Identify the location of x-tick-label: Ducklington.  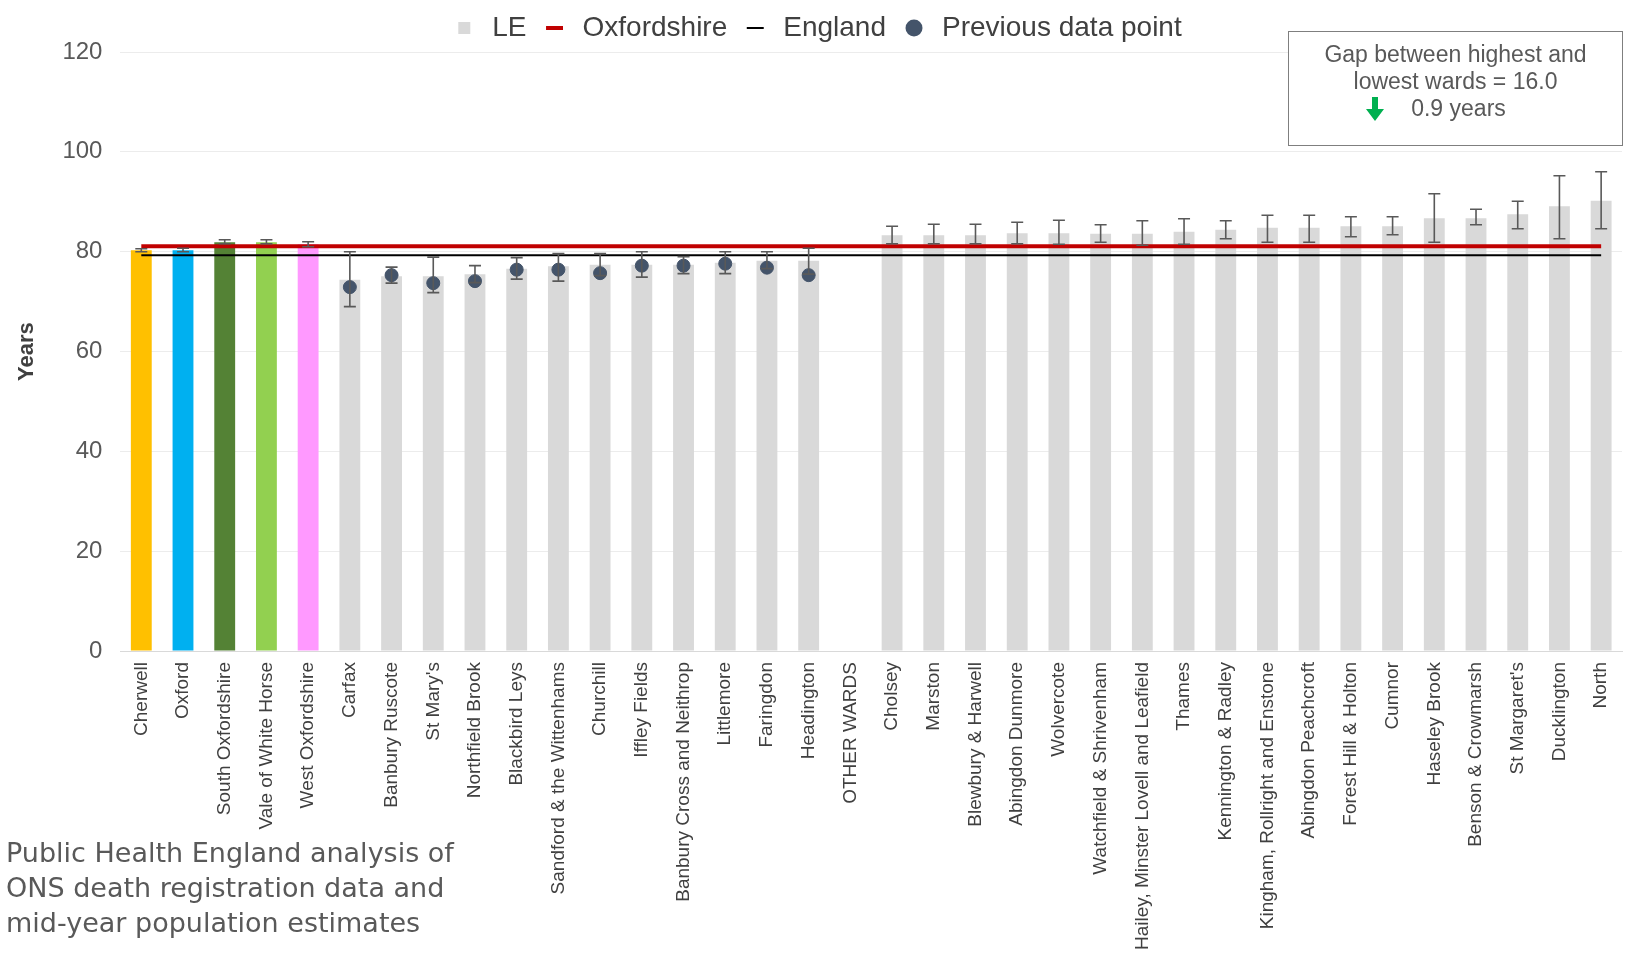
(1558, 712).